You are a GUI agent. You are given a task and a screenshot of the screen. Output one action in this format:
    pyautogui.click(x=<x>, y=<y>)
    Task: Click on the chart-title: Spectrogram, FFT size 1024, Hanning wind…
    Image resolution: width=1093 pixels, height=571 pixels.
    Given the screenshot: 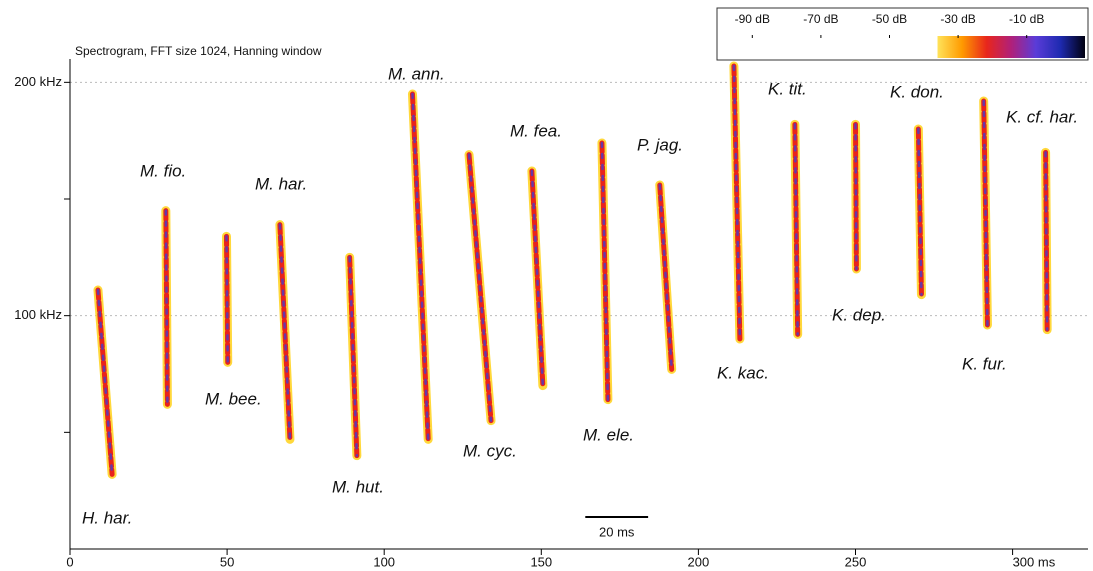 What is the action you would take?
    pyautogui.click(x=198, y=51)
    